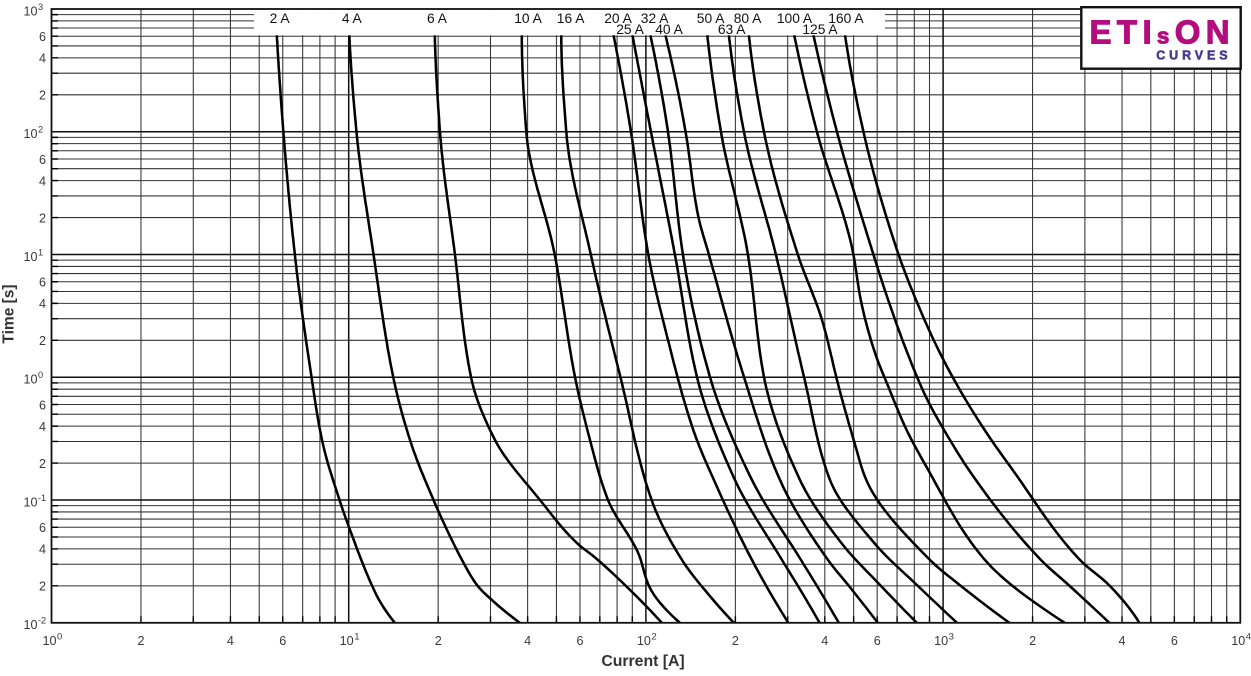  I want to click on svg-text: 100 A, so click(795, 18).